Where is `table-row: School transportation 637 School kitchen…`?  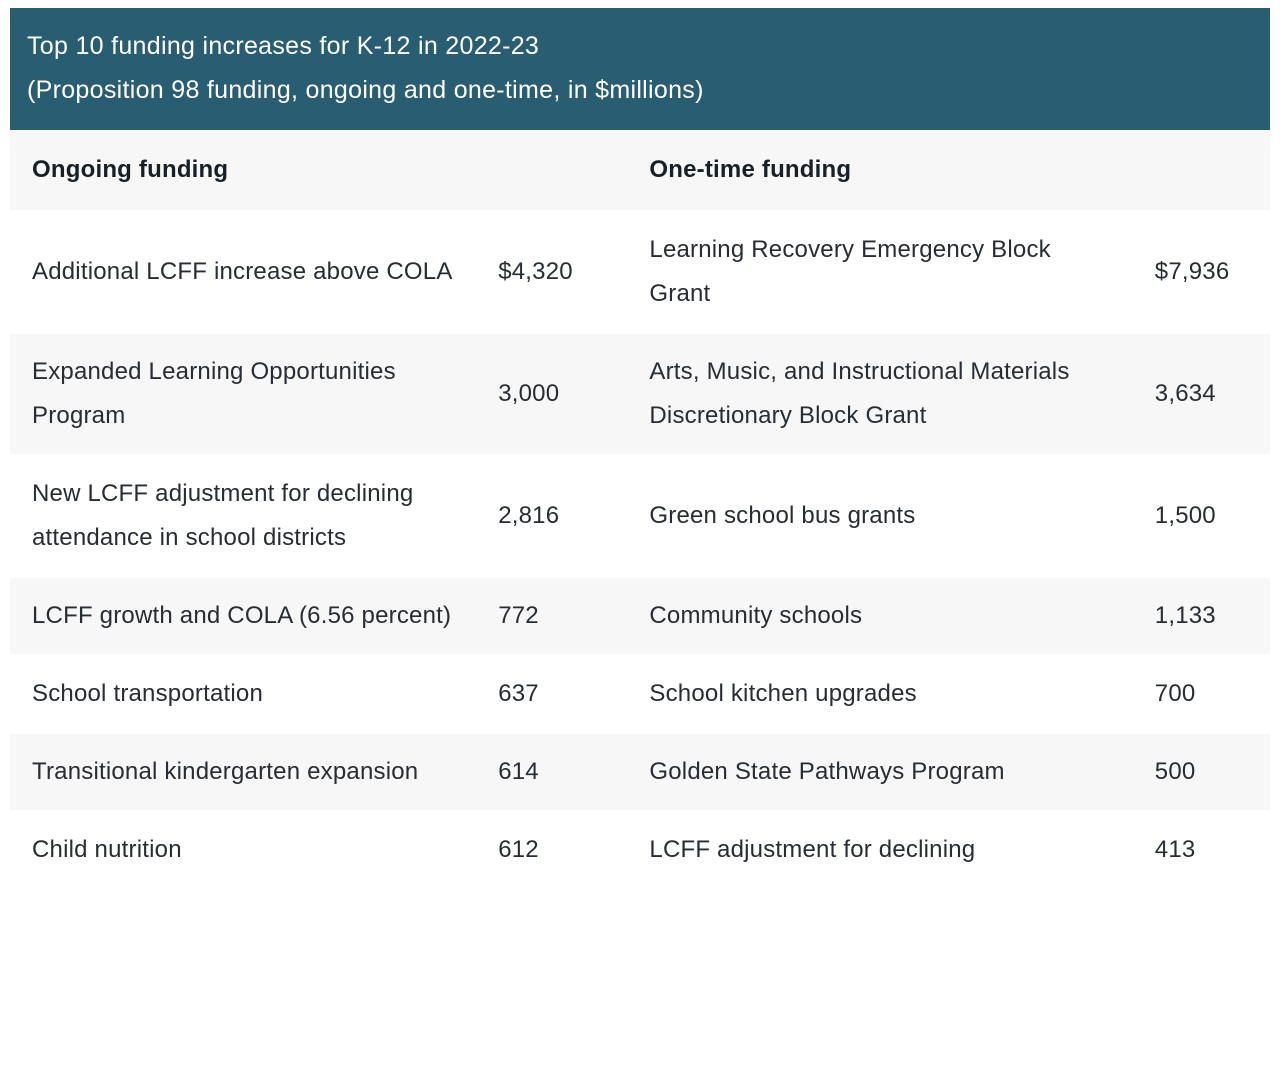
table-row: School transportation 637 School kitchen… is located at coordinates (640, 694).